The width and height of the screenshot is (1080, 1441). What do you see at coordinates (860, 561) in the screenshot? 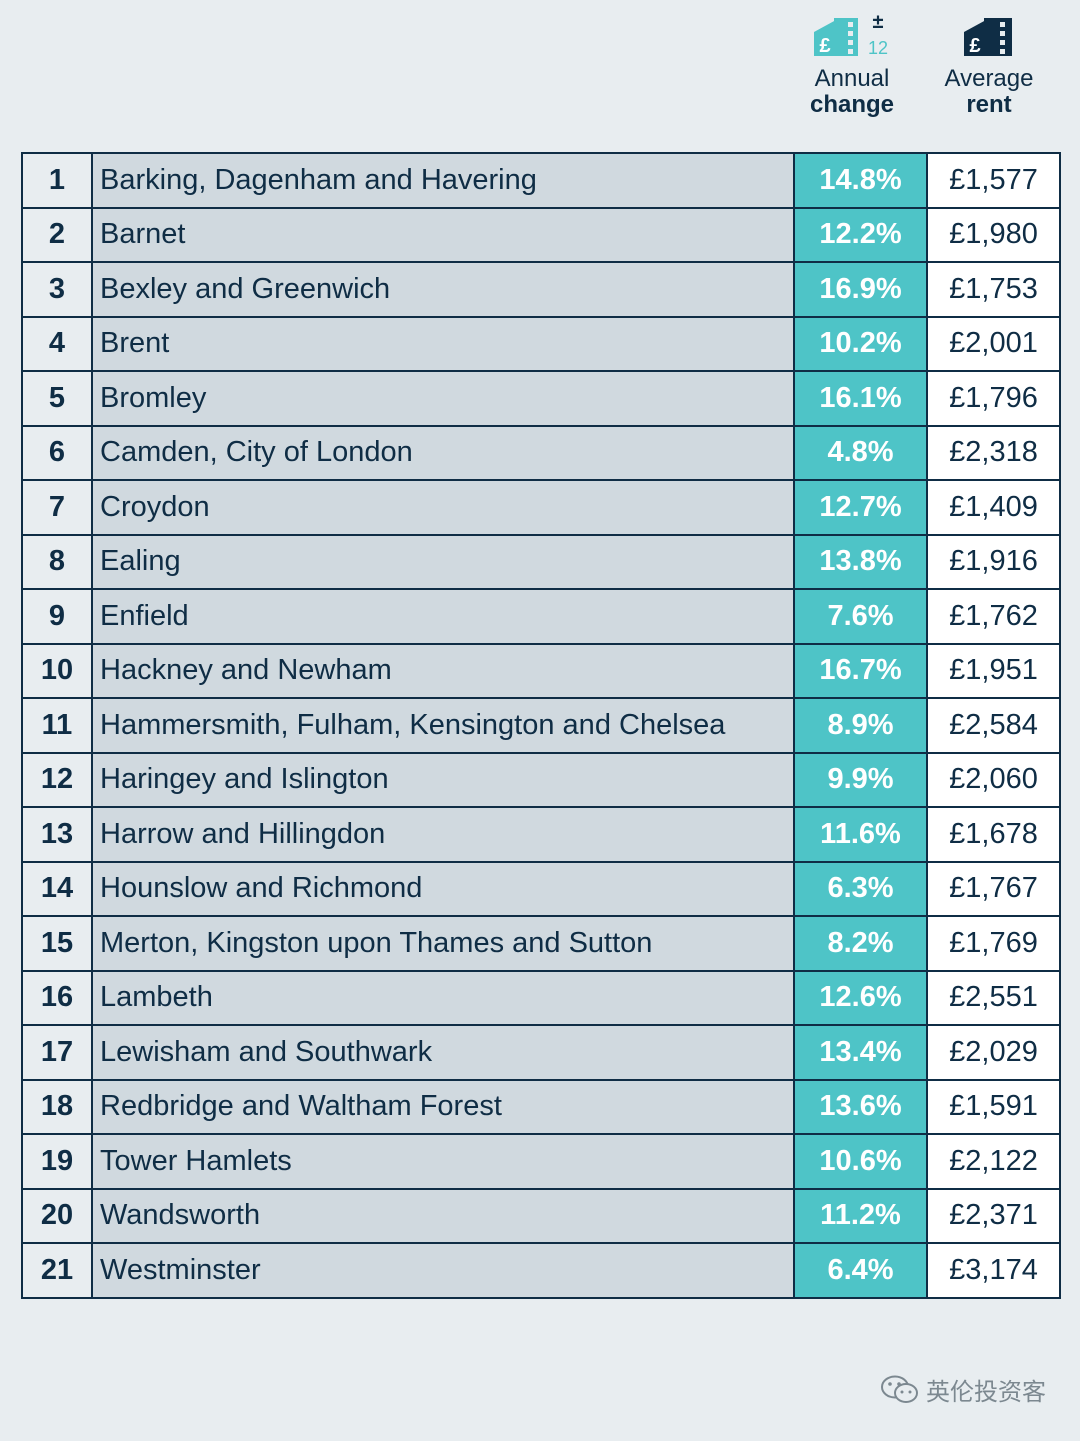
I see `annual-change-cell: 13.8%` at bounding box center [860, 561].